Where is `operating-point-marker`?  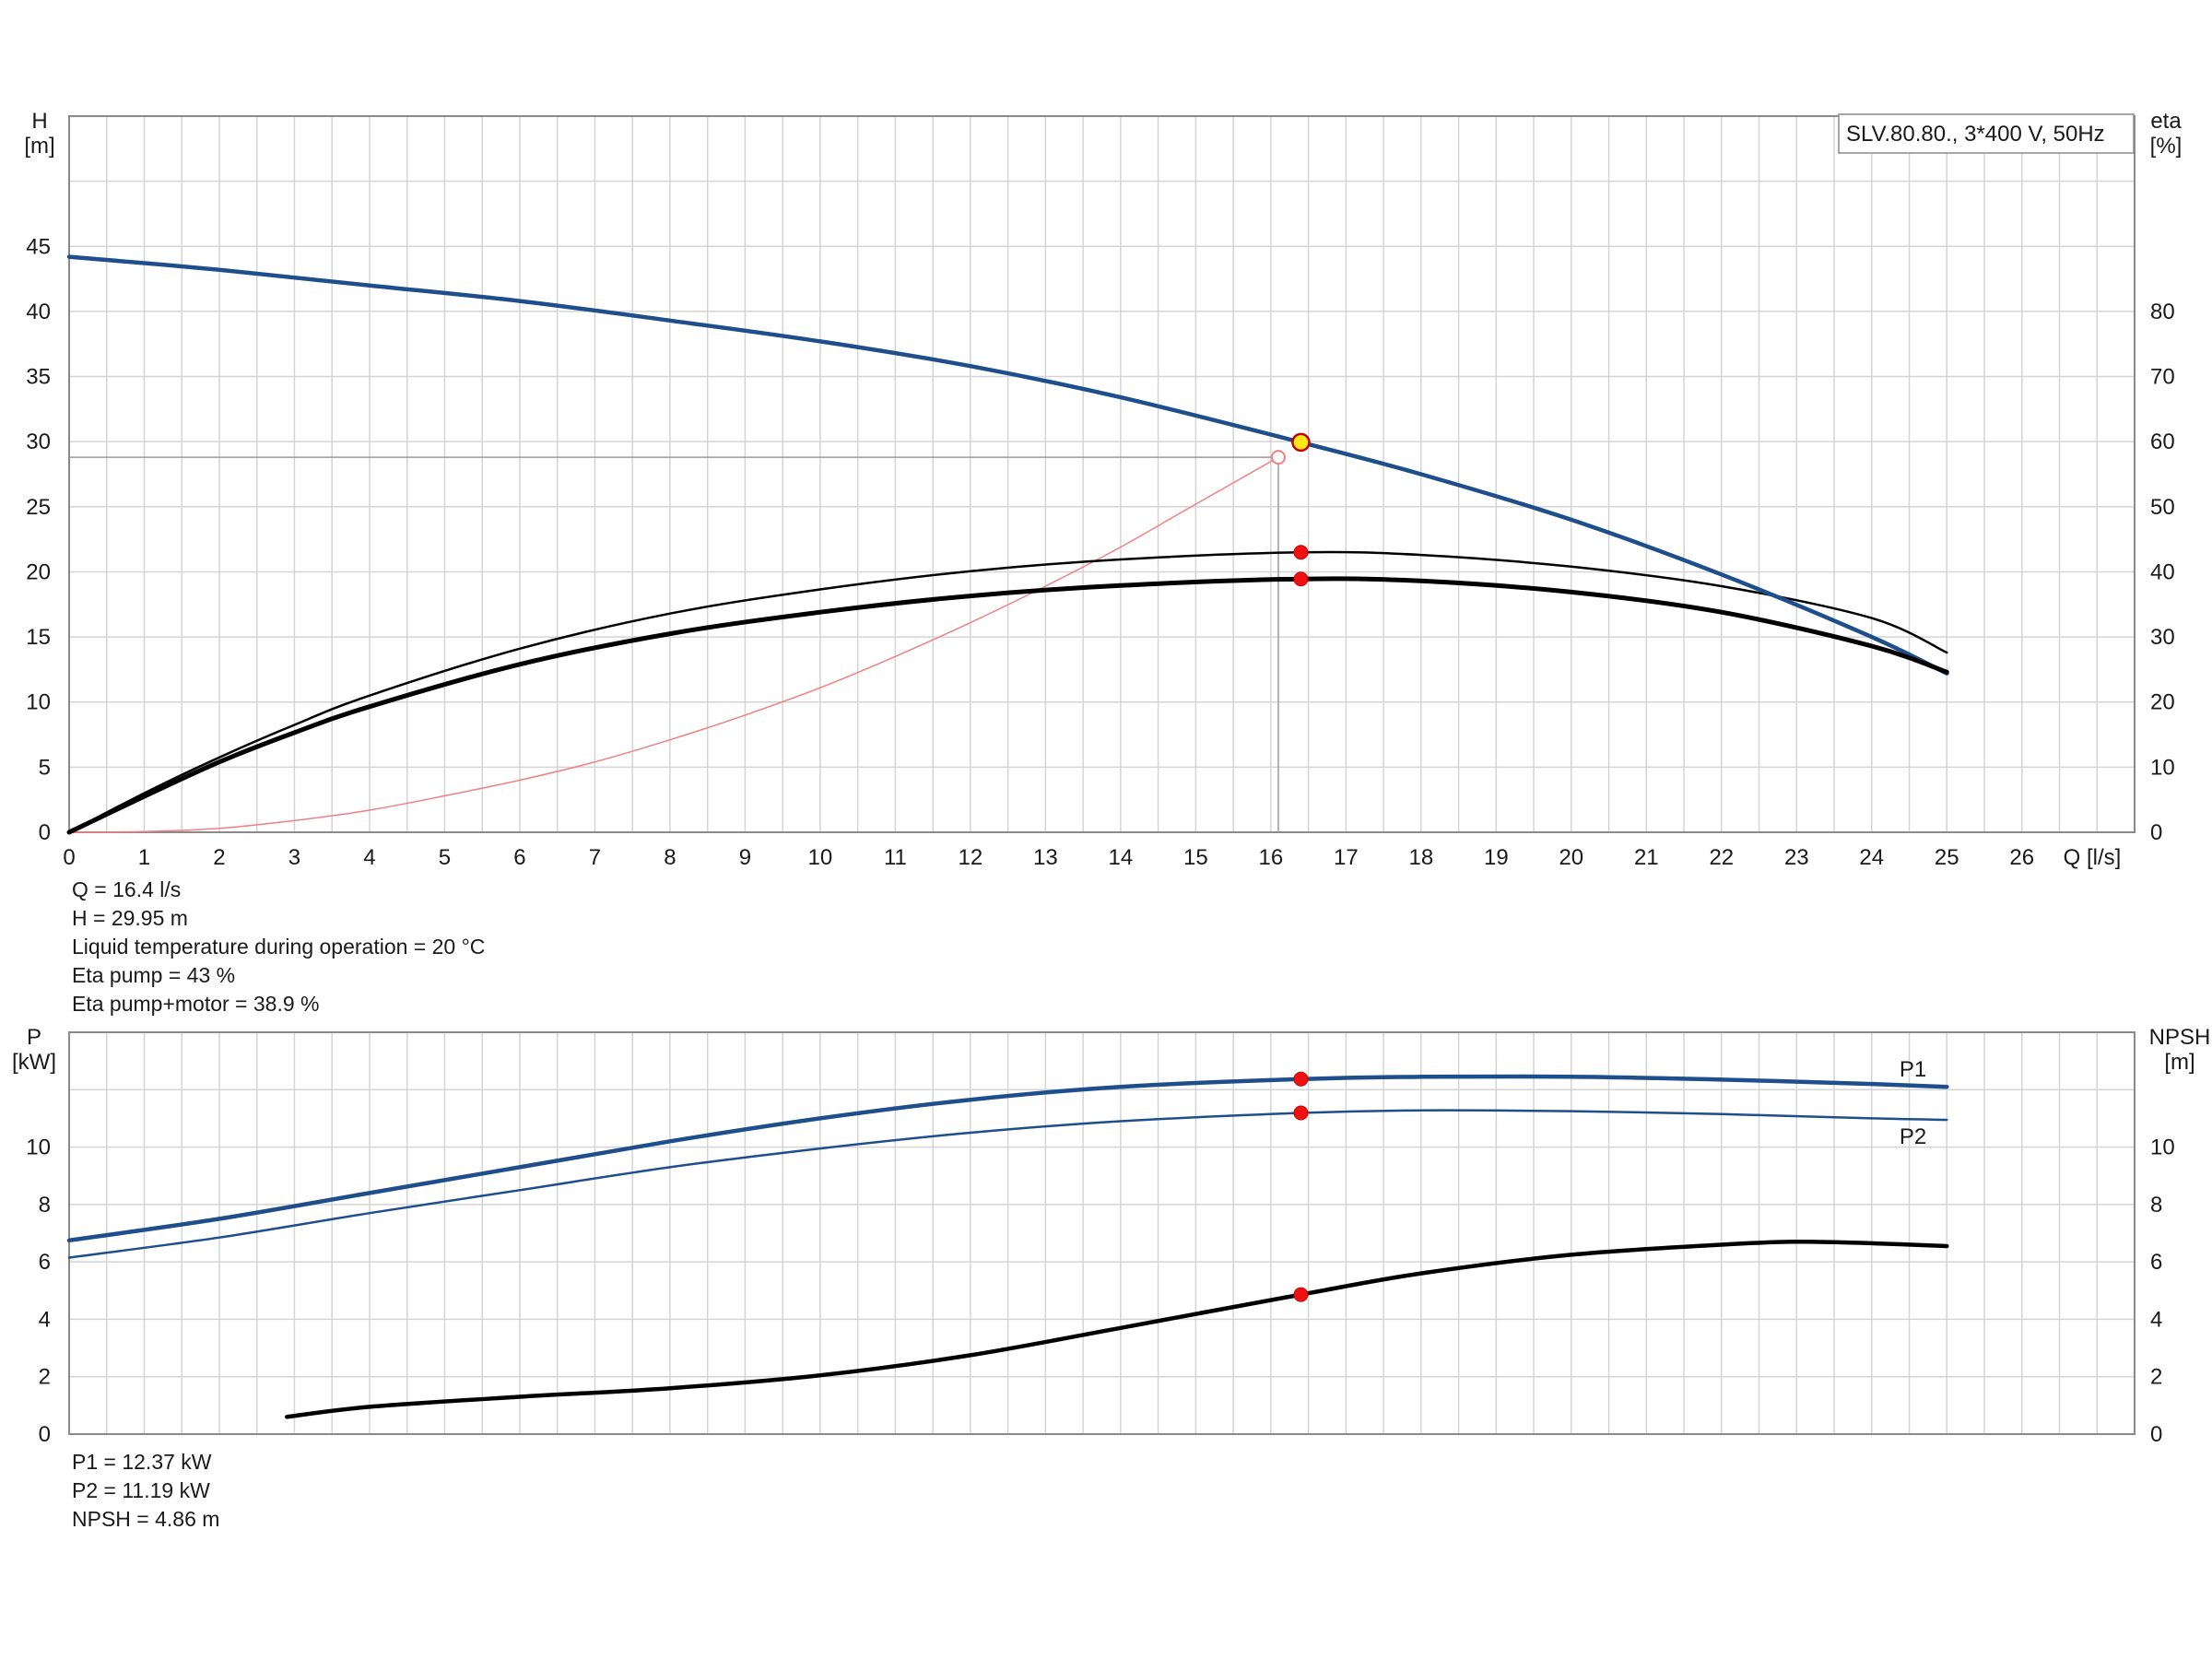 operating-point-marker is located at coordinates (1301, 442).